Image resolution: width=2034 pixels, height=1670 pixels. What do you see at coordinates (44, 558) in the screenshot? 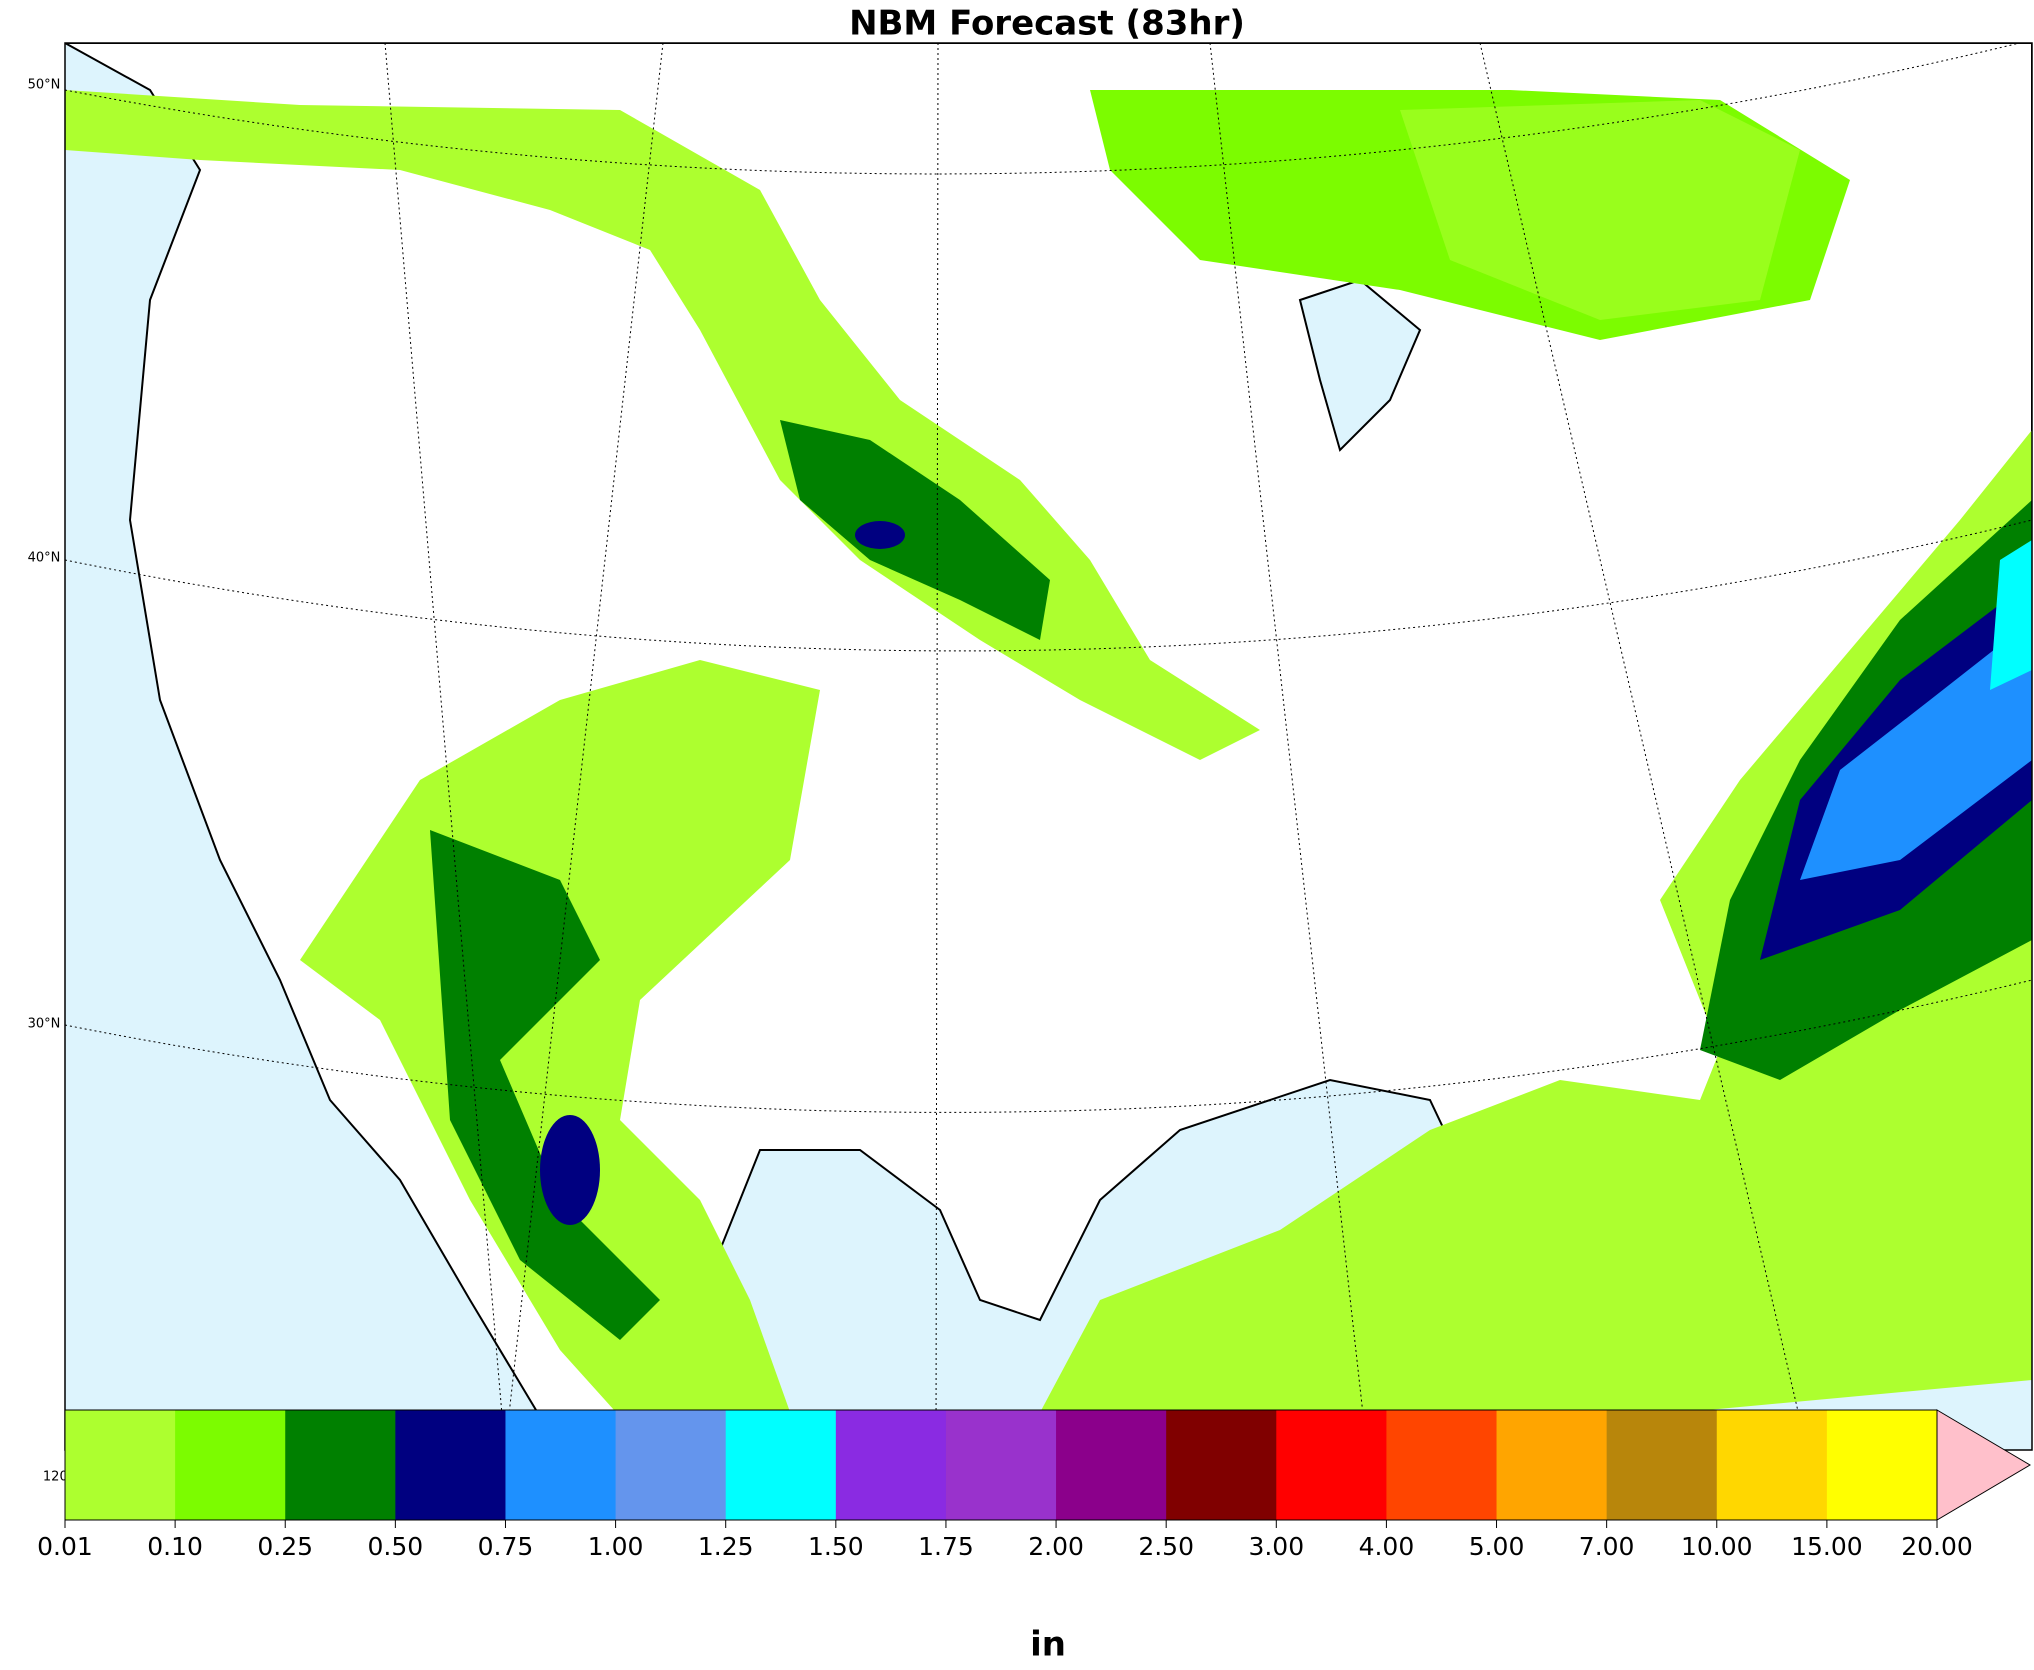
I see `lat-label: 40°N` at bounding box center [44, 558].